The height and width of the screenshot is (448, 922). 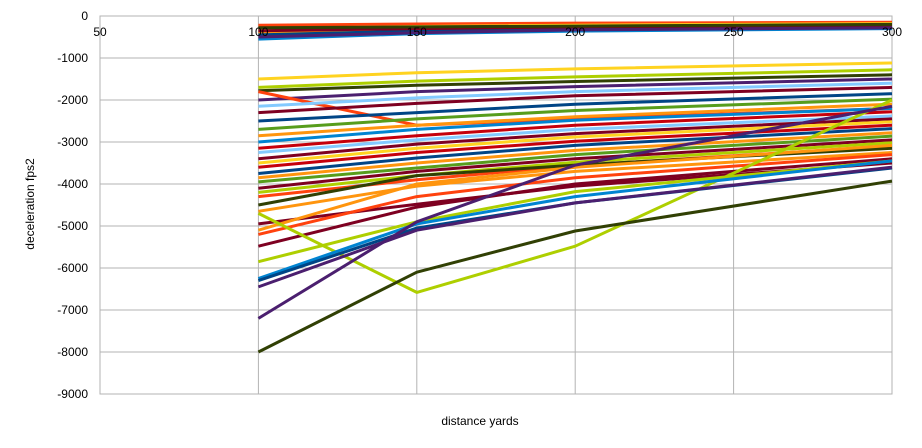 What do you see at coordinates (72, 142) in the screenshot?
I see `y-tick-label: -3000` at bounding box center [72, 142].